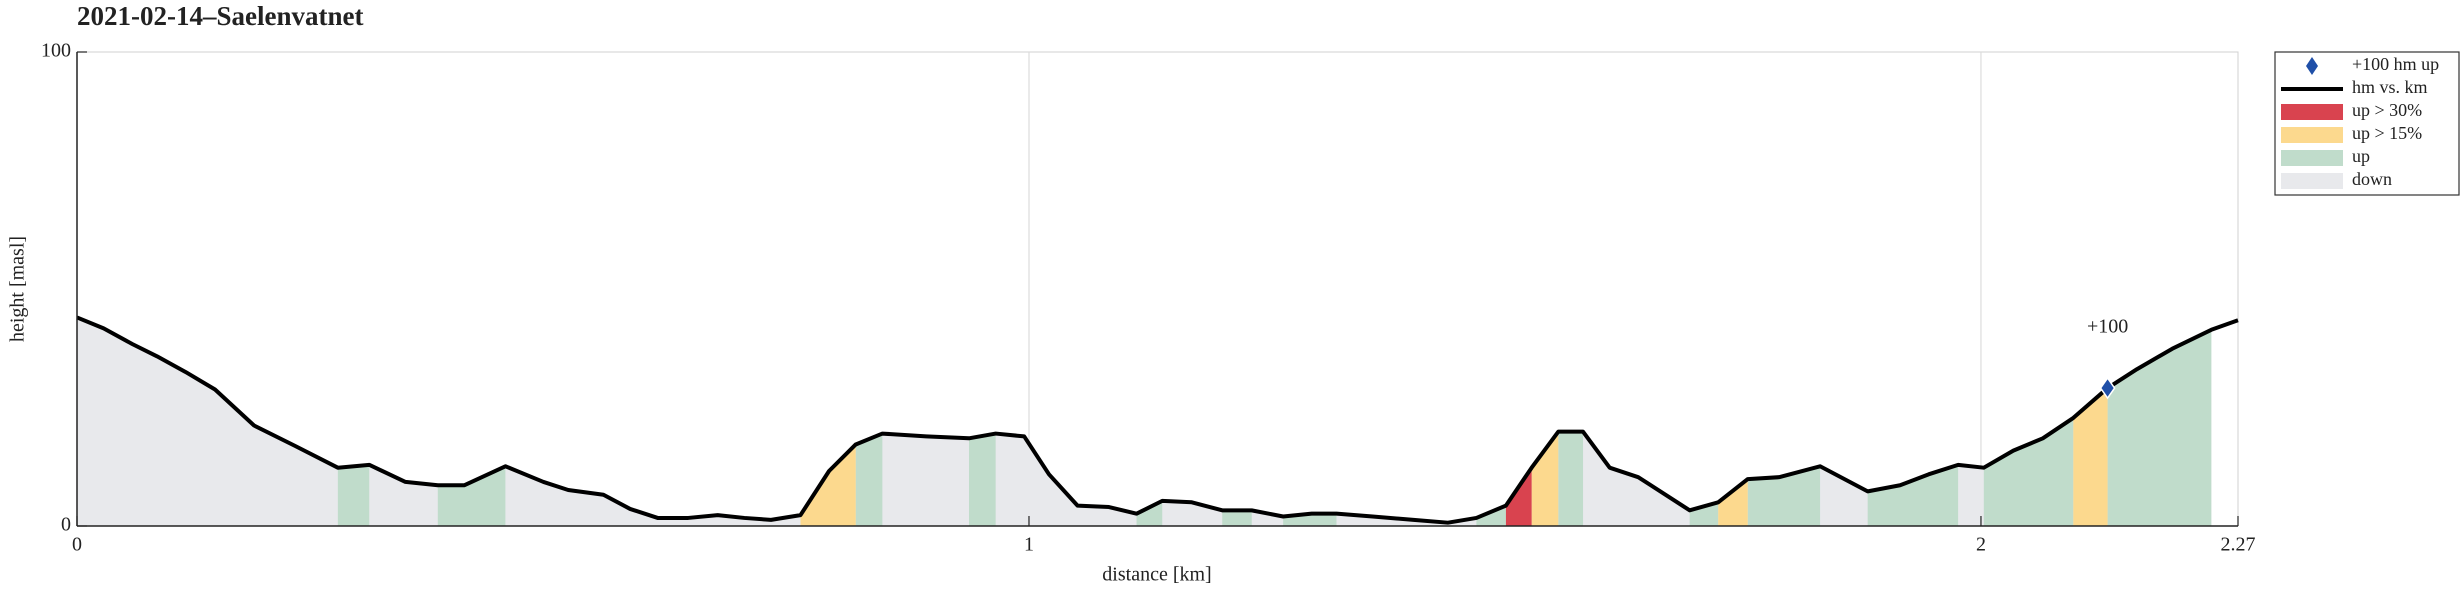 Image resolution: width=2462 pixels, height=594 pixels. What do you see at coordinates (2372, 179) in the screenshot?
I see `legend-label: down` at bounding box center [2372, 179].